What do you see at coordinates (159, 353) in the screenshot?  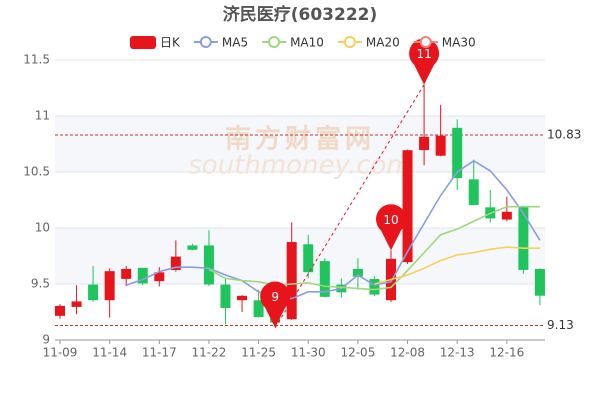 I see `x-tick-label: 11-17` at bounding box center [159, 353].